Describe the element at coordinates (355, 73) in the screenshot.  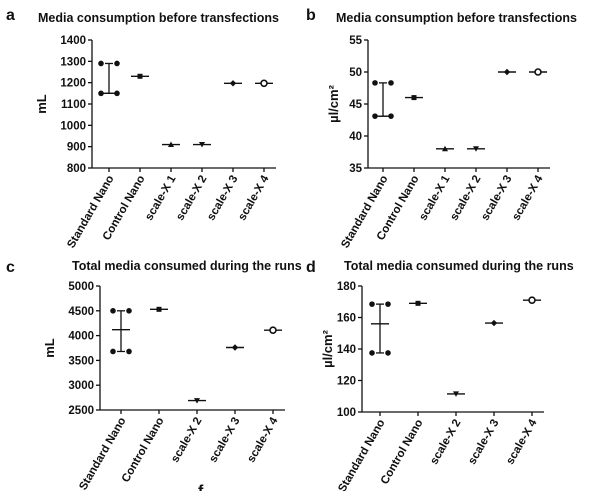
I see `y-tick-label: 50` at that location.